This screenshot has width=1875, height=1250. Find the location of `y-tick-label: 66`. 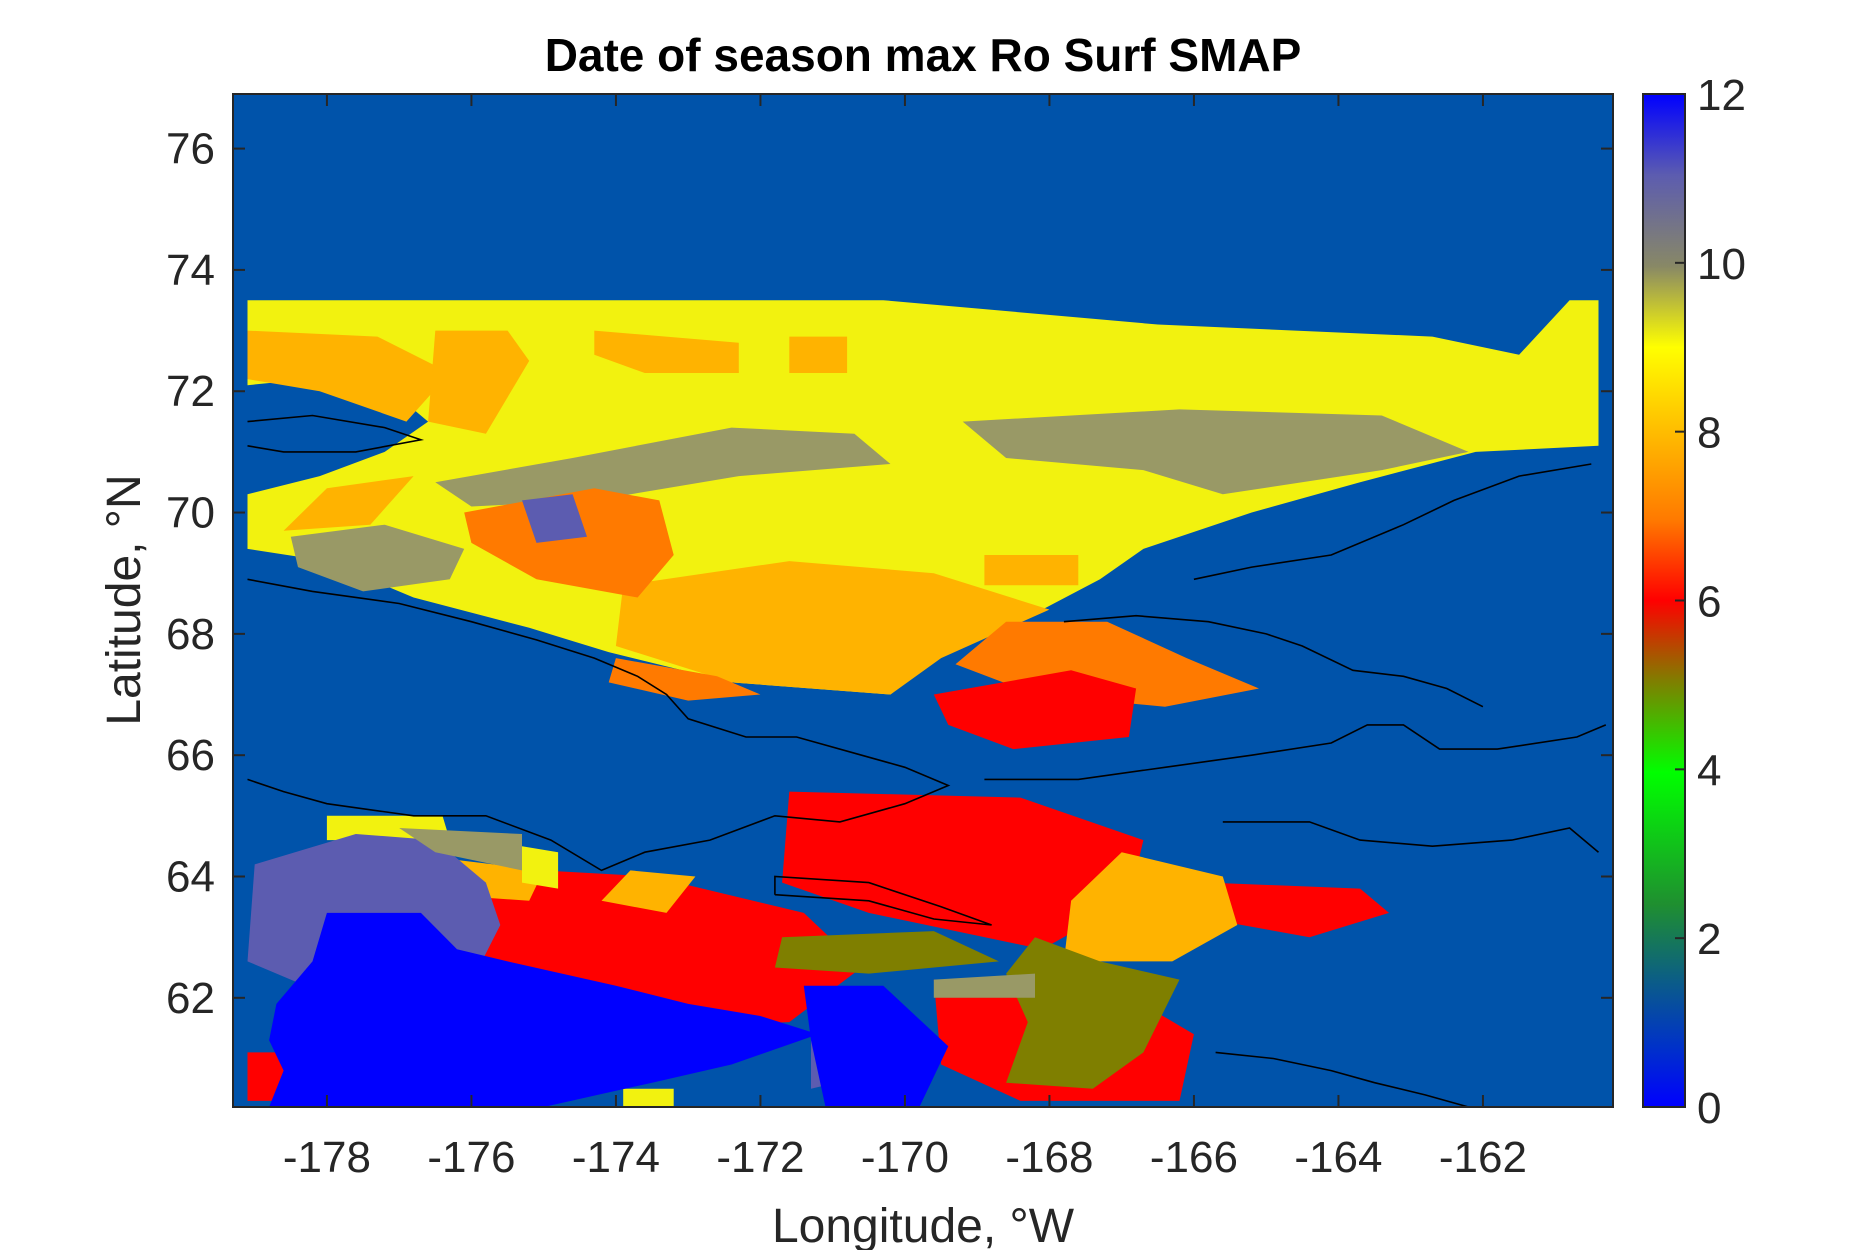

y-tick-label: 66 is located at coordinates (190, 755).